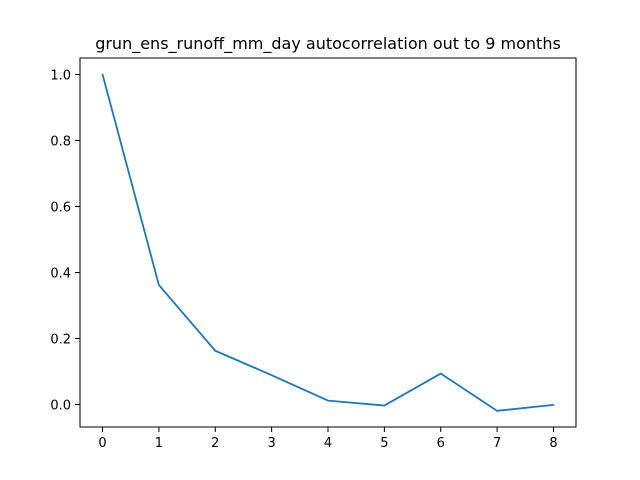  What do you see at coordinates (60, 142) in the screenshot?
I see `y-tick-label: 0.8` at bounding box center [60, 142].